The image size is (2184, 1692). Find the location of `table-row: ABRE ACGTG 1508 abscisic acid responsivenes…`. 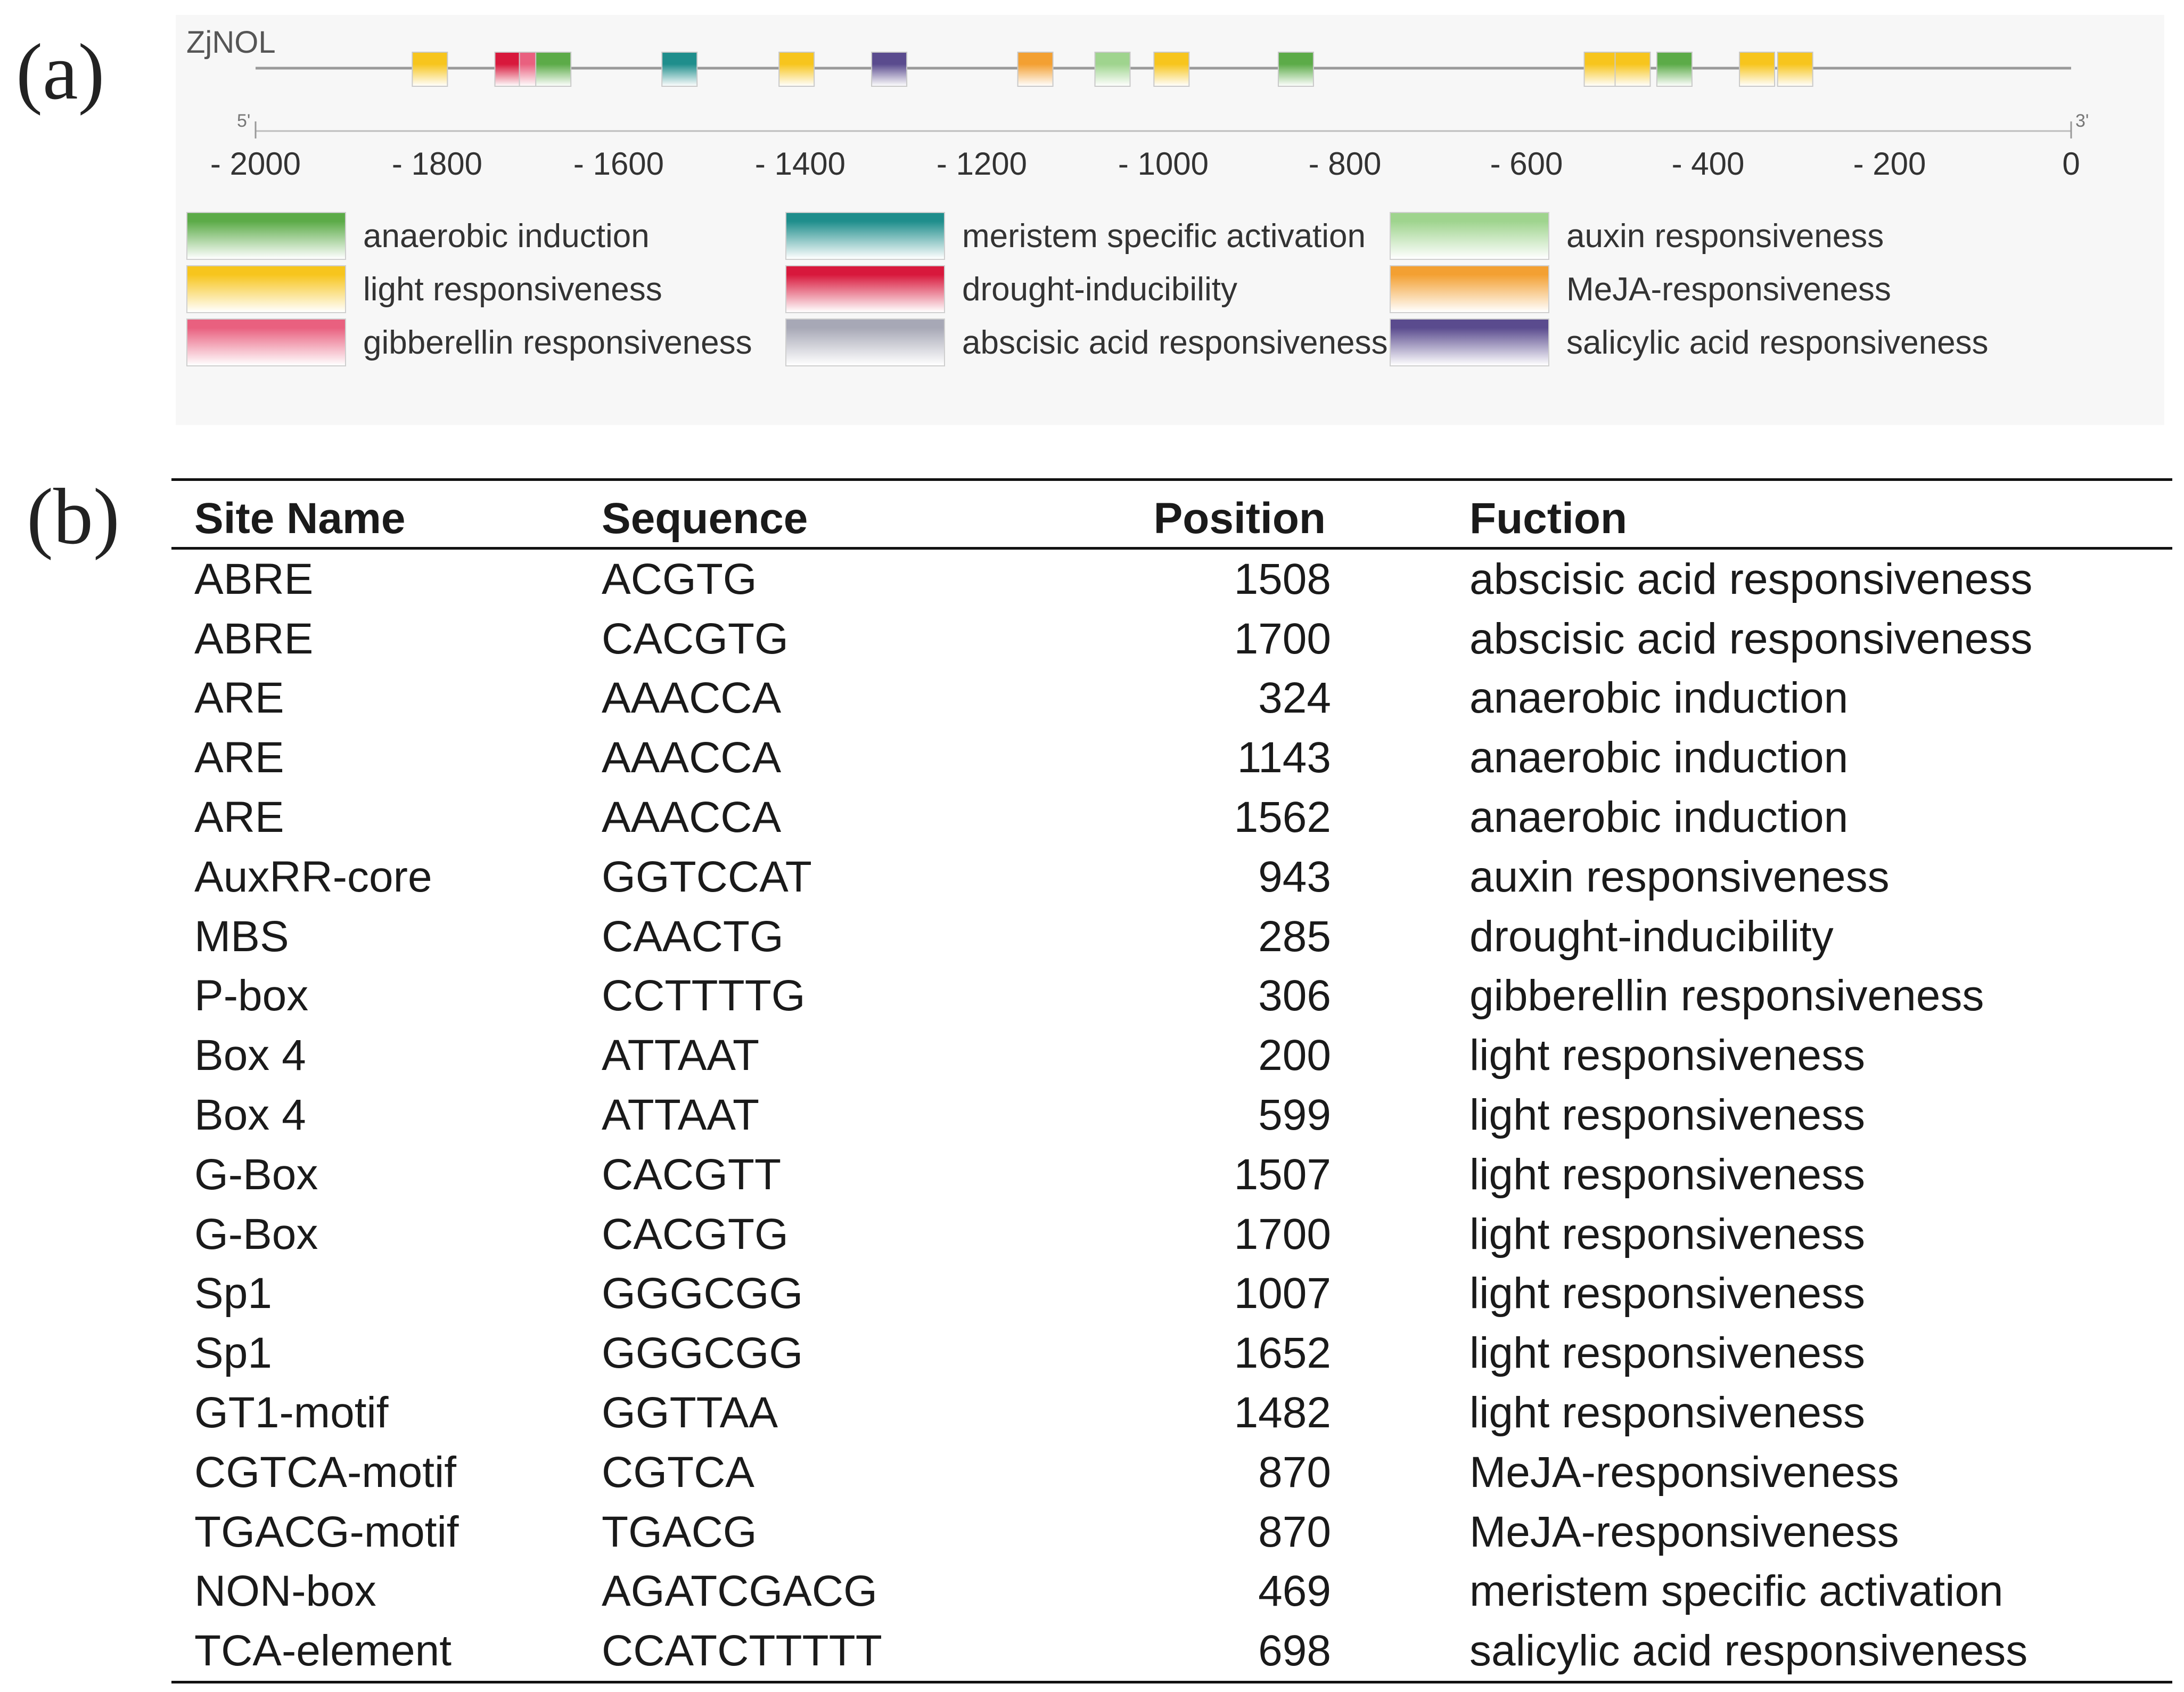

table-row: ABRE ACGTG 1508 abscisic acid responsivenes… is located at coordinates (1171, 579).